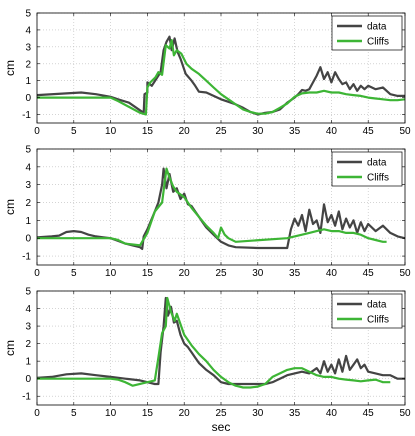  I want to click on x-axis-label: sec, so click(221, 427).